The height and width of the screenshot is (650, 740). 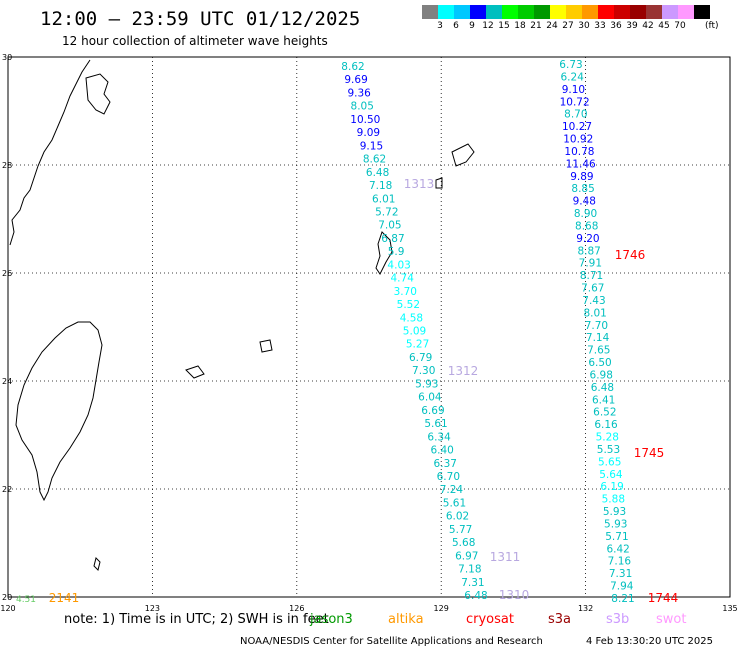 I want to click on lat-tick-label: 22, so click(x=7, y=489).